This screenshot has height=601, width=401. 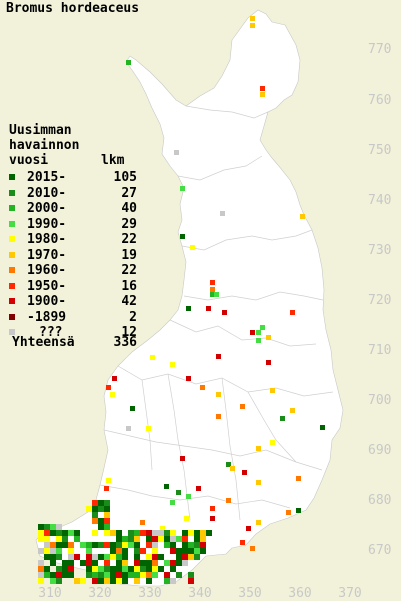 I want to click on y-axis-labels: 670 680 690 700 710 720 730 740 750 760 770, so click(x=379, y=300).